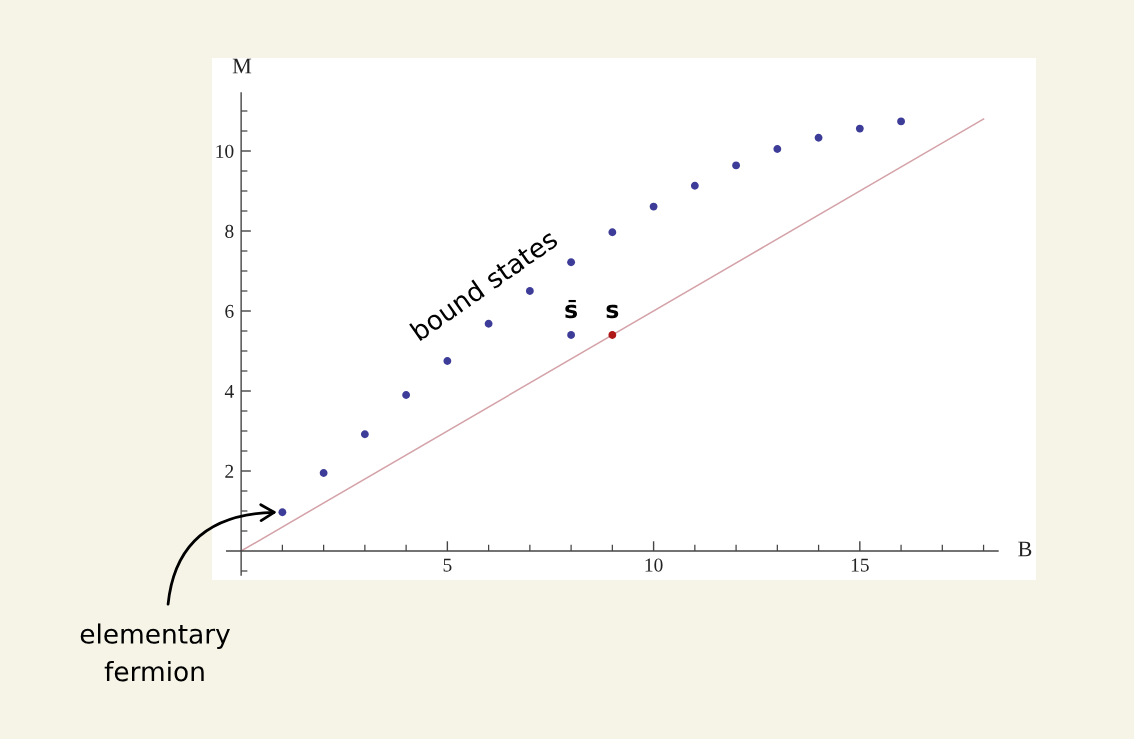 This screenshot has width=1134, height=739. I want to click on y-tick-label: 2, so click(229, 471).